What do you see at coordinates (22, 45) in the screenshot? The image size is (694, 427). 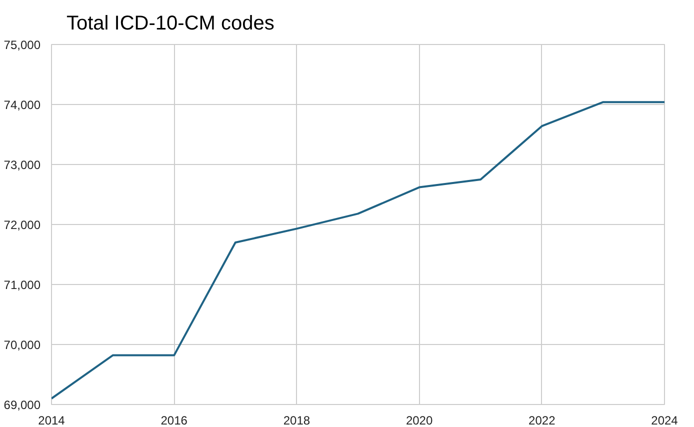 I see `y-tick-label: 75,000` at bounding box center [22, 45].